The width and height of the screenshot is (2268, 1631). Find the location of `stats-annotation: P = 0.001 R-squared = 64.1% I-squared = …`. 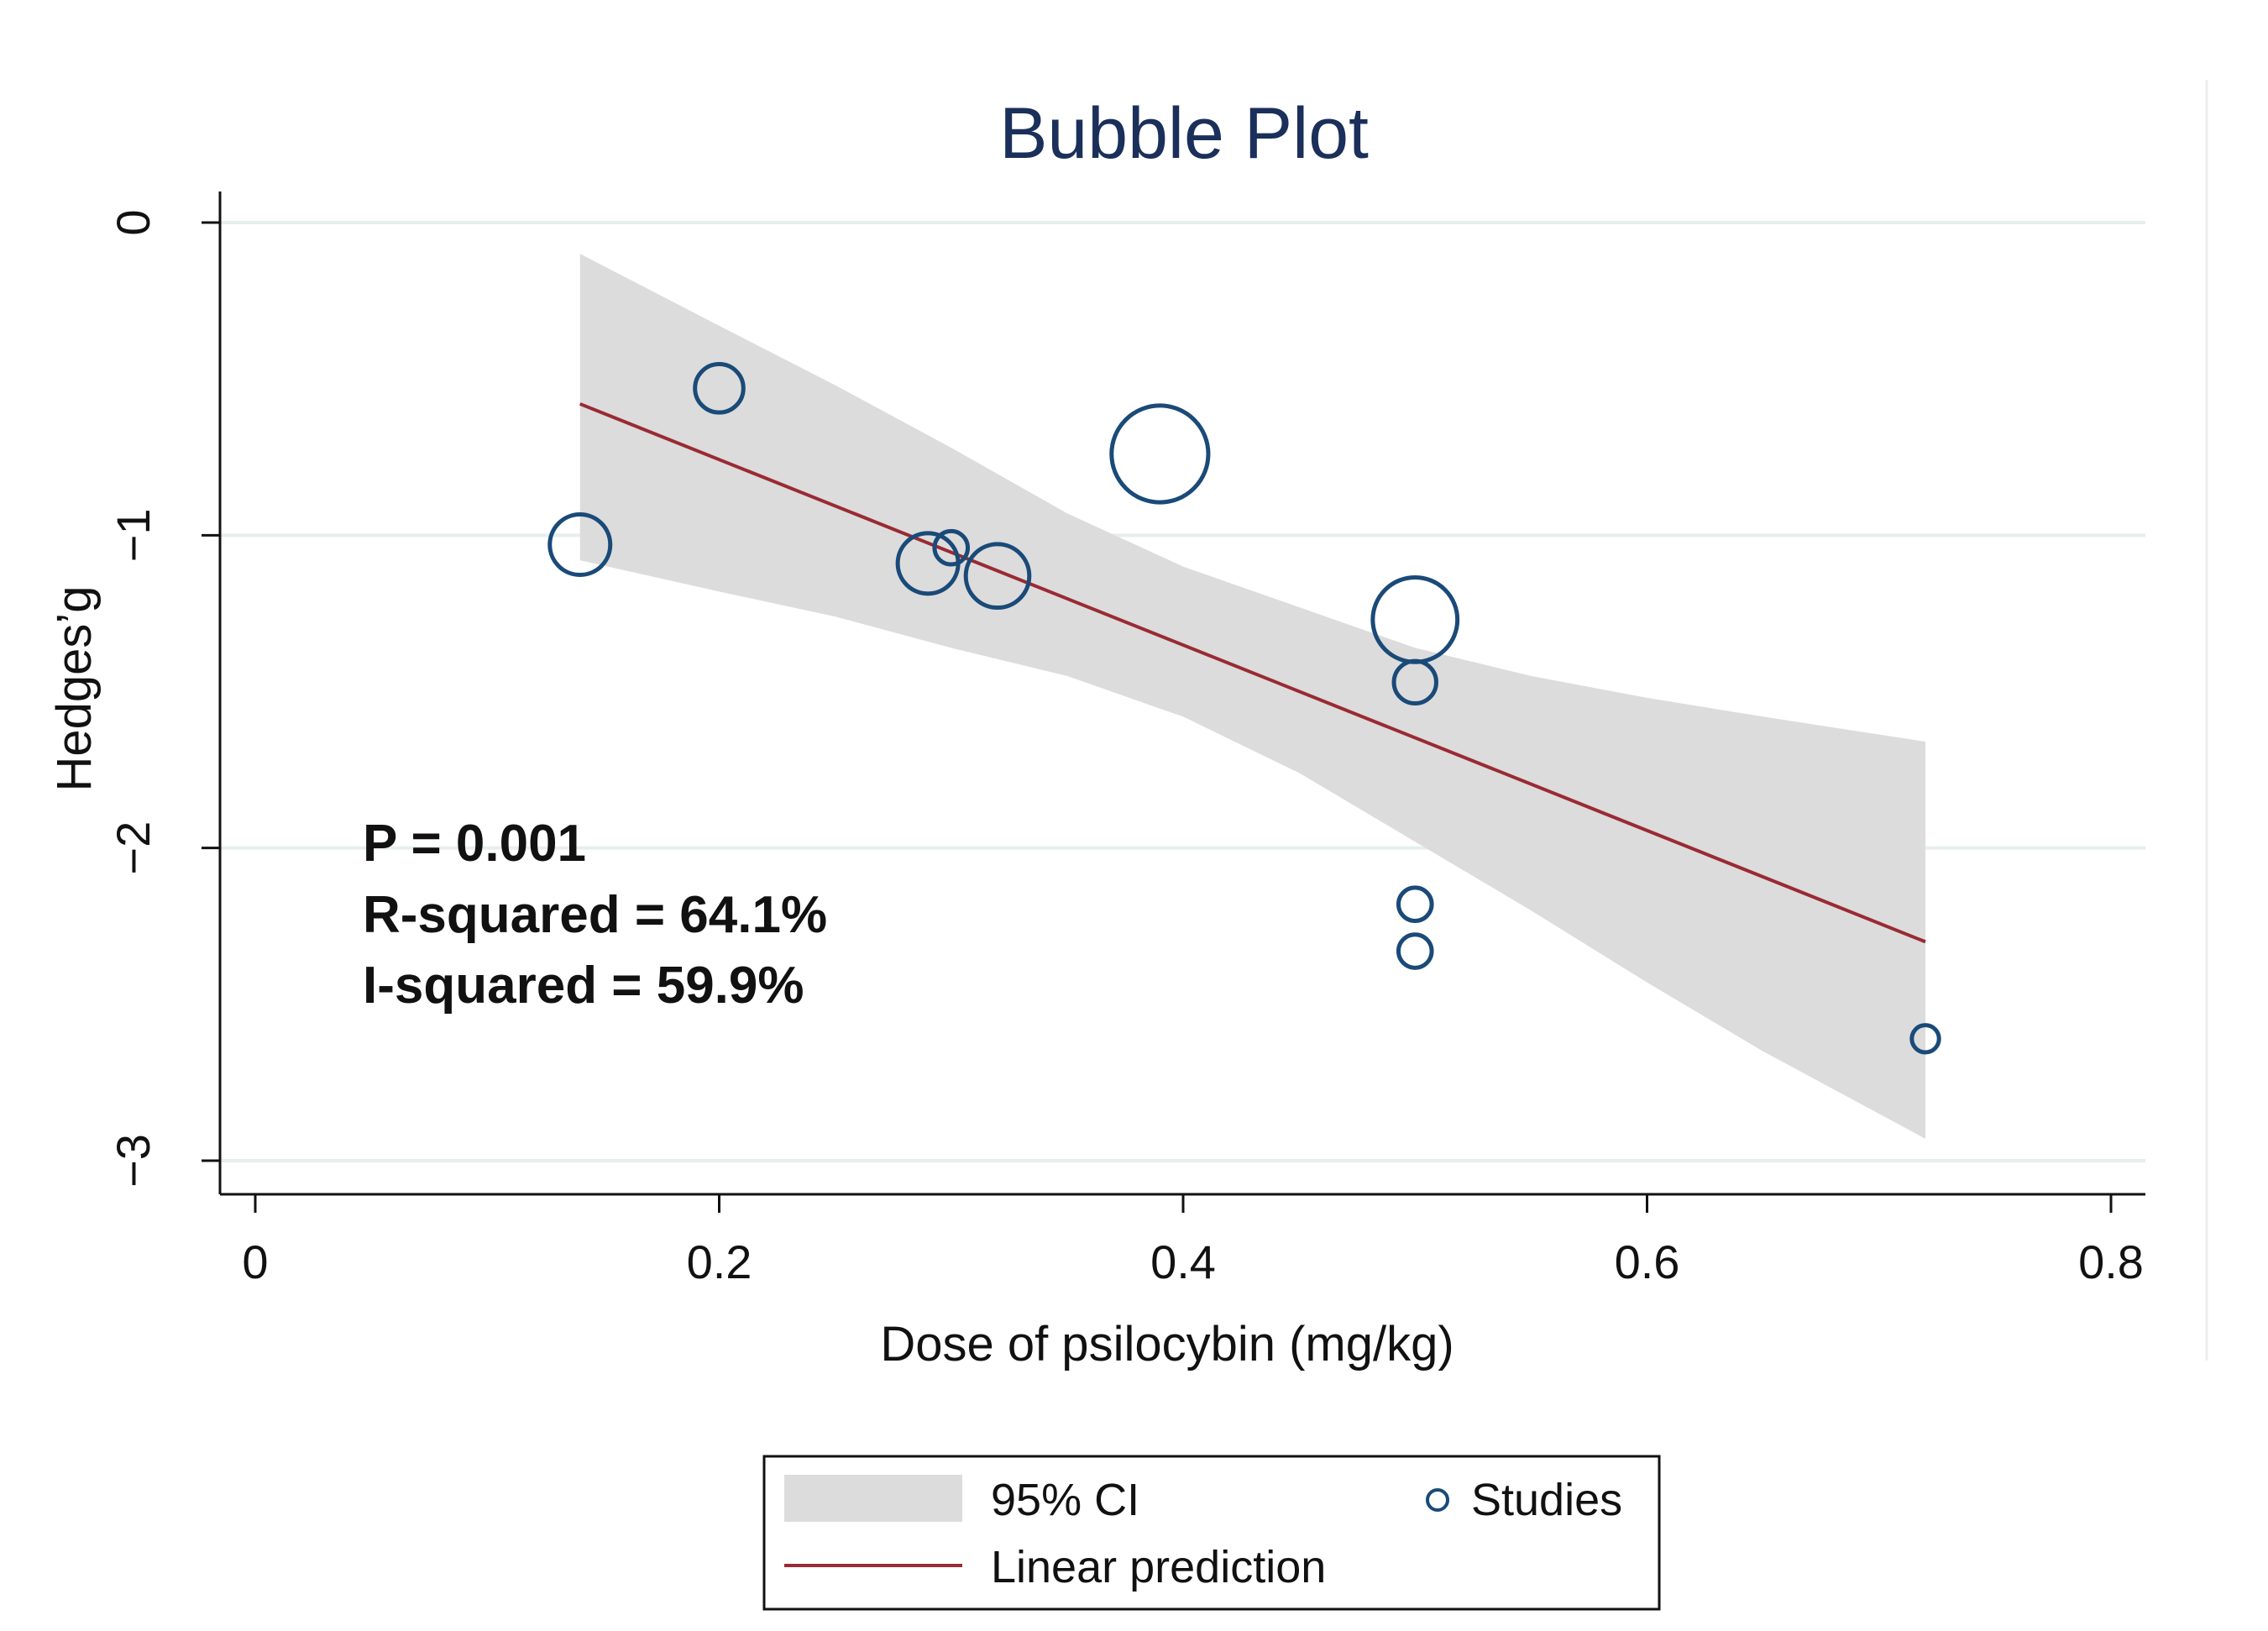

stats-annotation: P = 0.001 R-squared = 64.1% I-squared = … is located at coordinates (595, 915).